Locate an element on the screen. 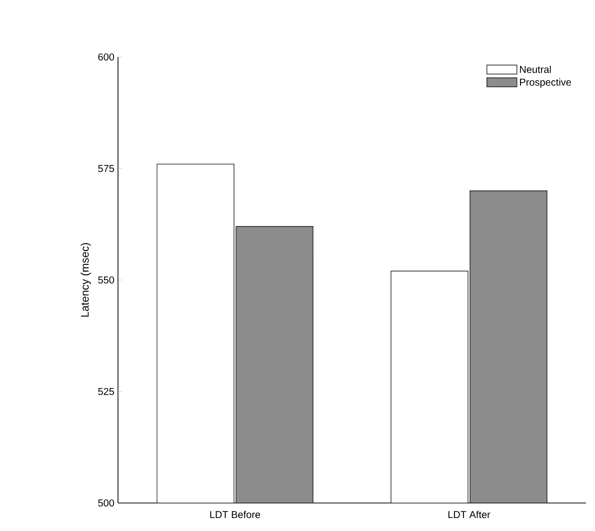  x-tick-label: LDT Before is located at coordinates (235, 514).